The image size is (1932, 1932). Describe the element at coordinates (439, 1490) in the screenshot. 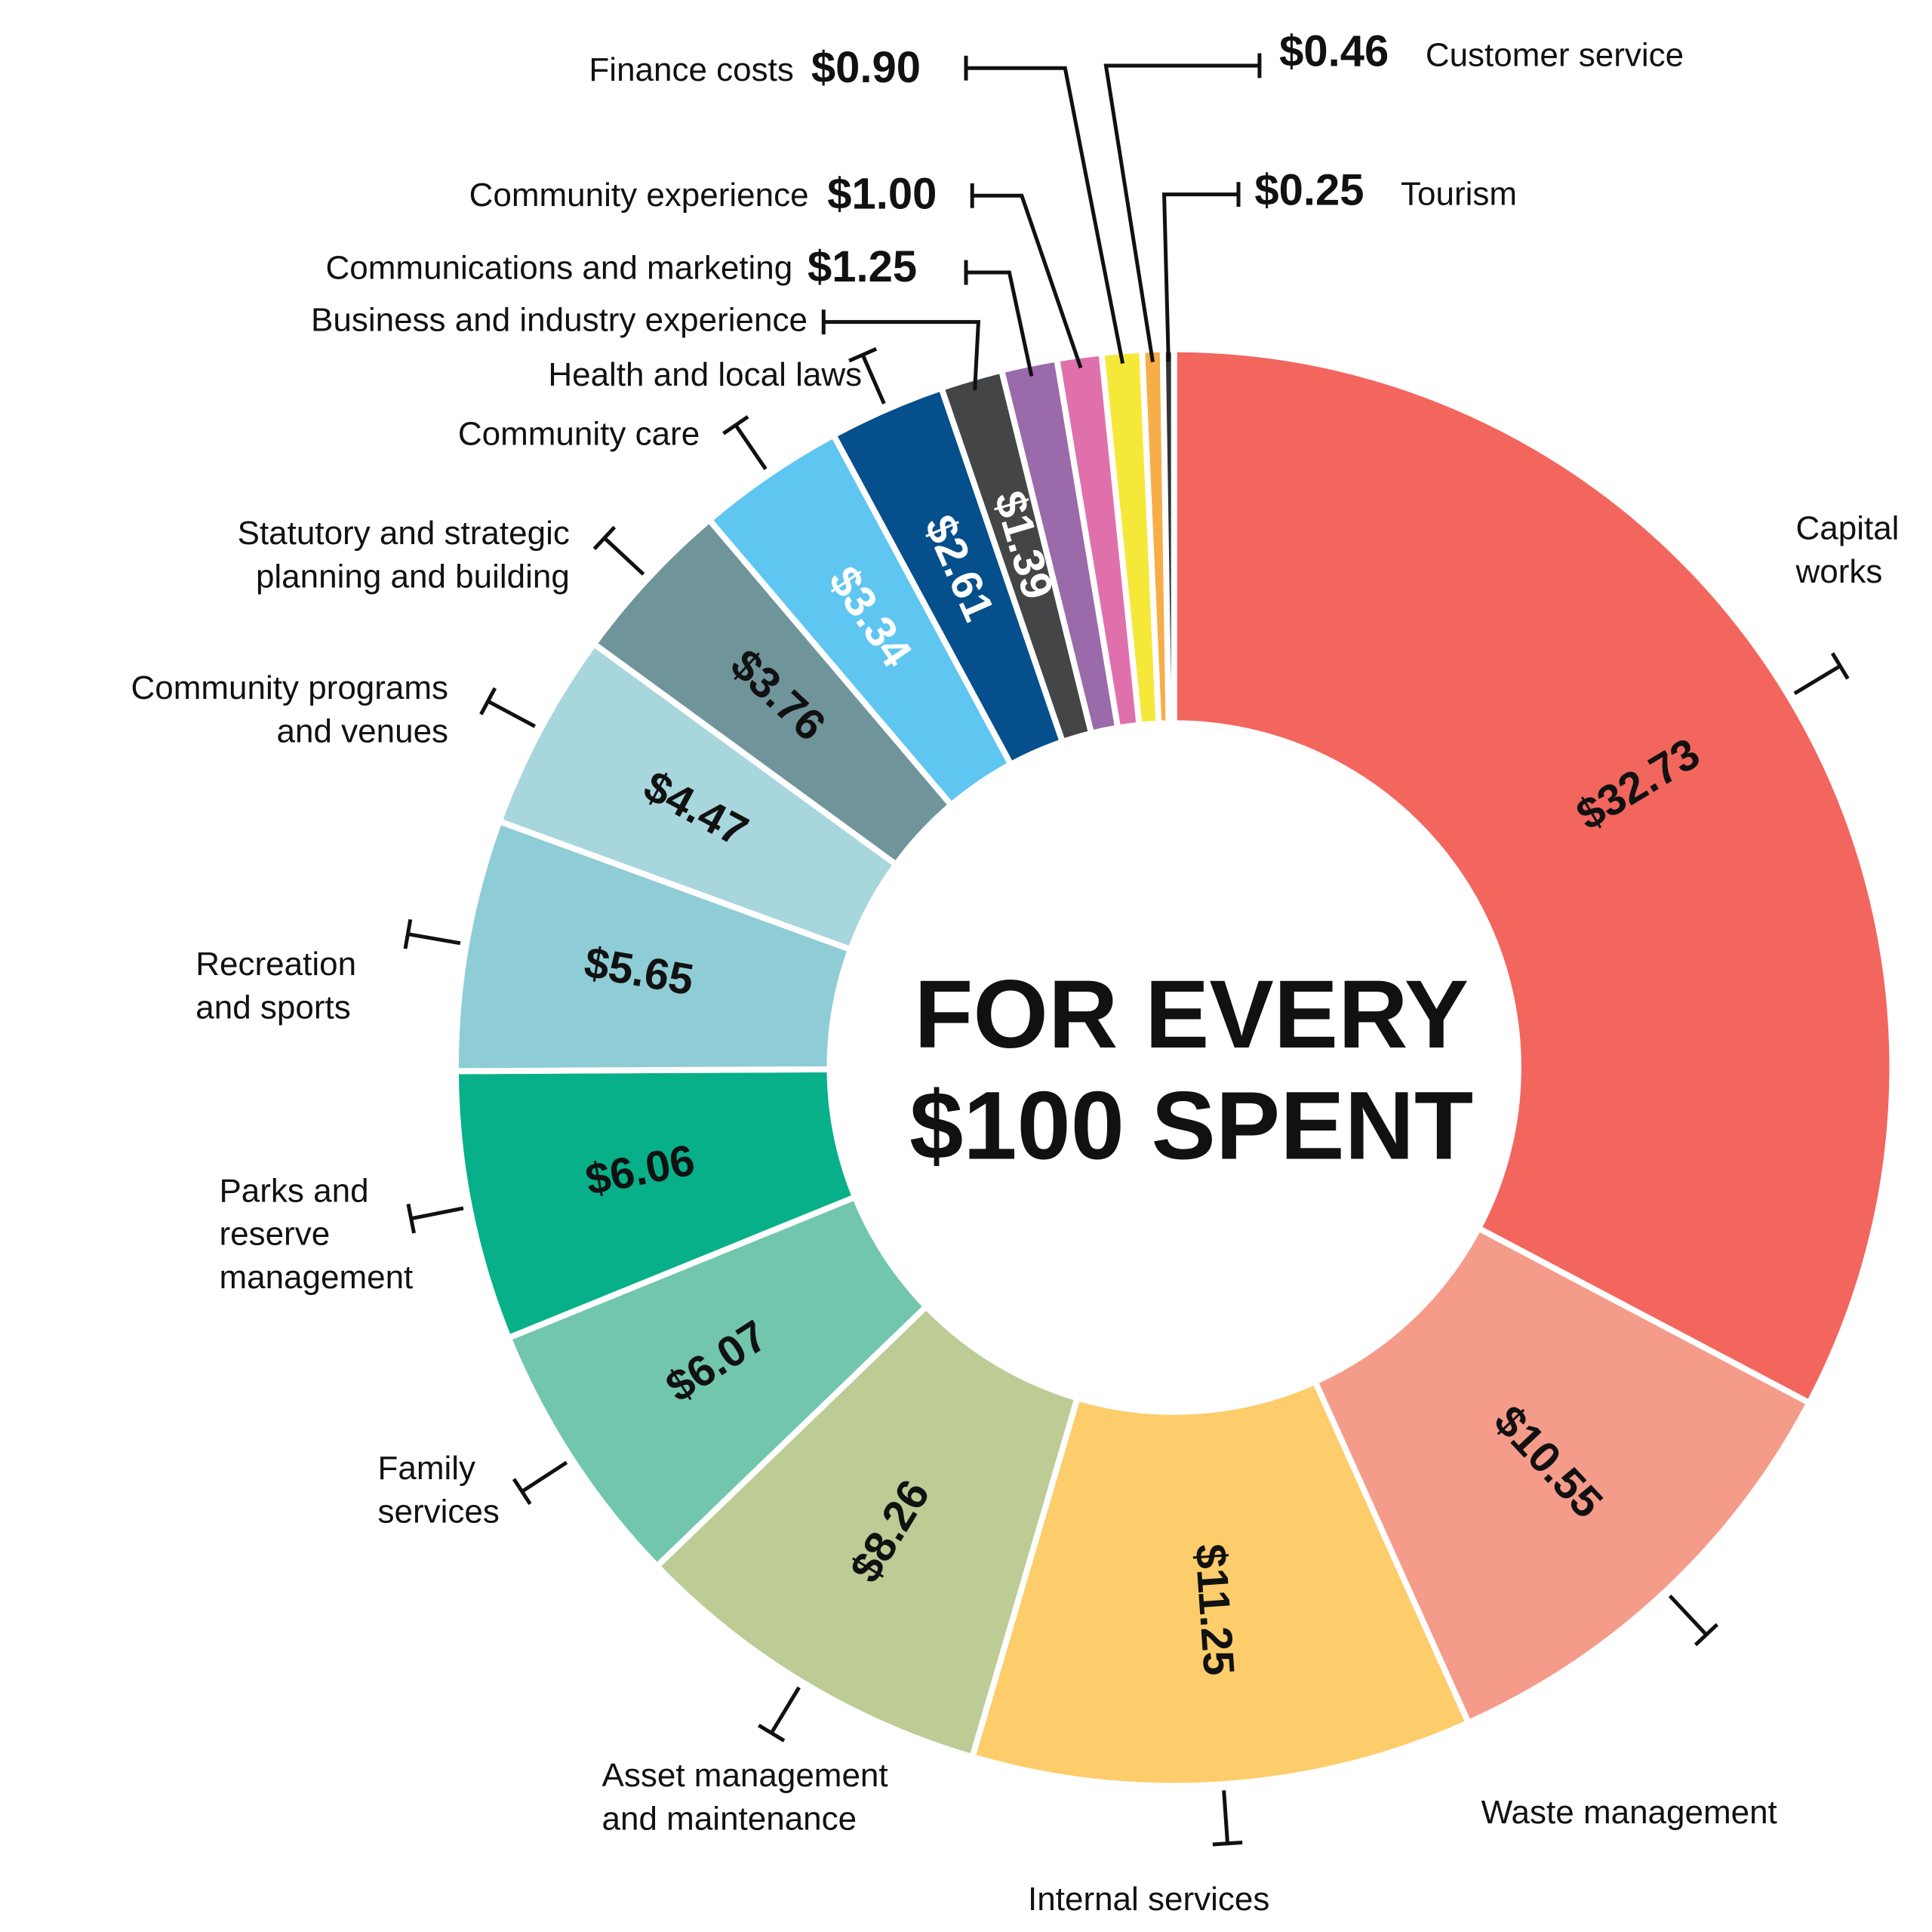

I see `category-label: Family services` at that location.